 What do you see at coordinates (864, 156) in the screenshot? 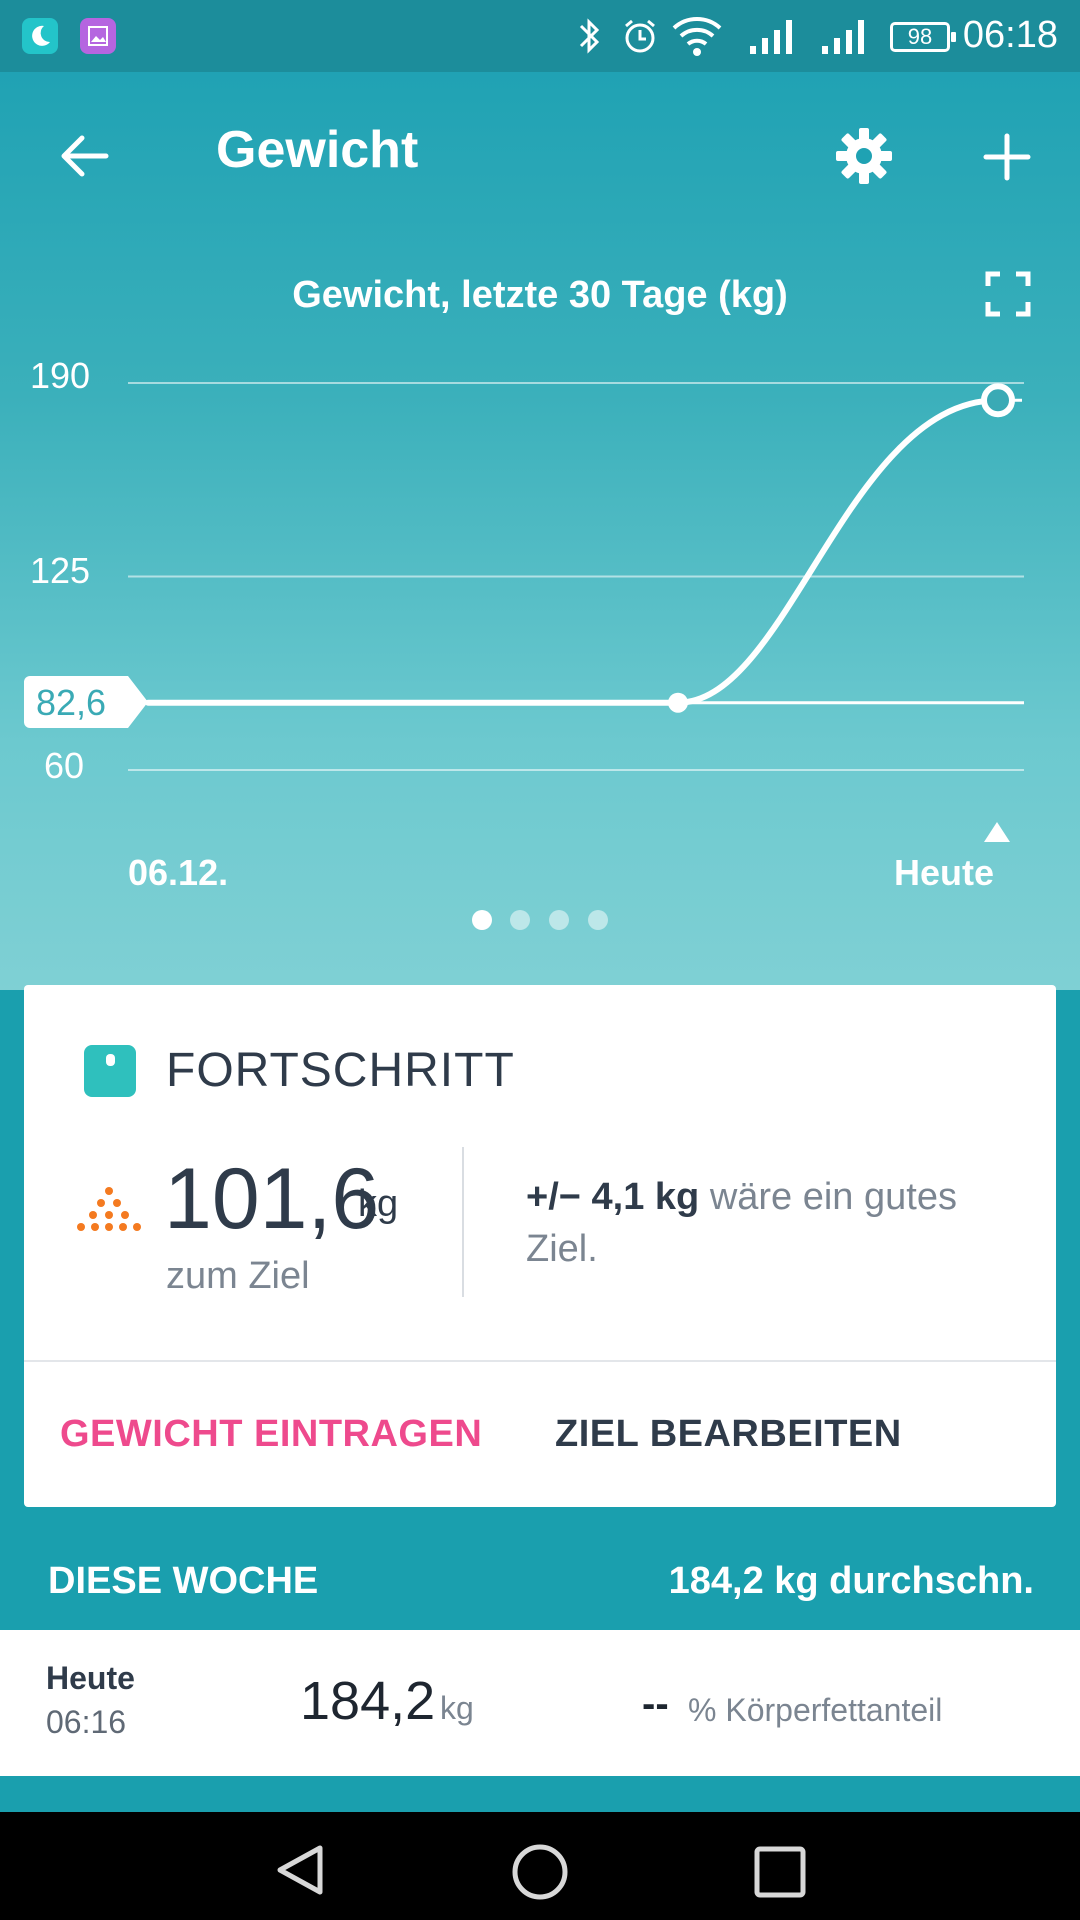
I see `gear-icon` at bounding box center [864, 156].